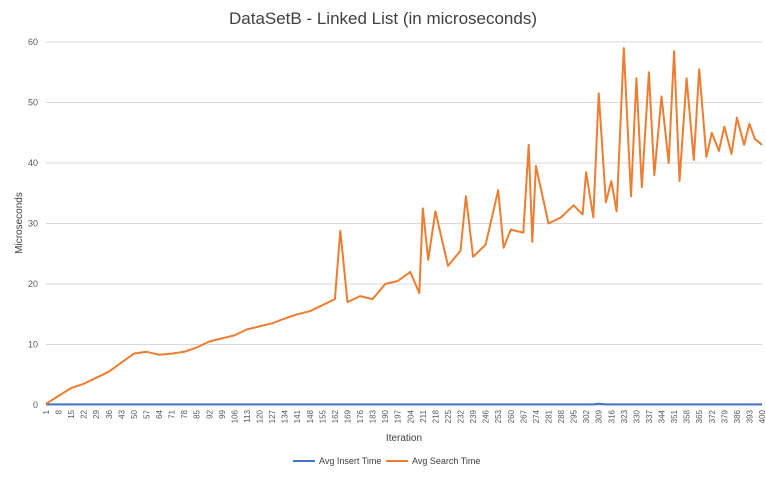 The image size is (766, 480). Describe the element at coordinates (762, 416) in the screenshot. I see `x-tick-label: 400` at that location.